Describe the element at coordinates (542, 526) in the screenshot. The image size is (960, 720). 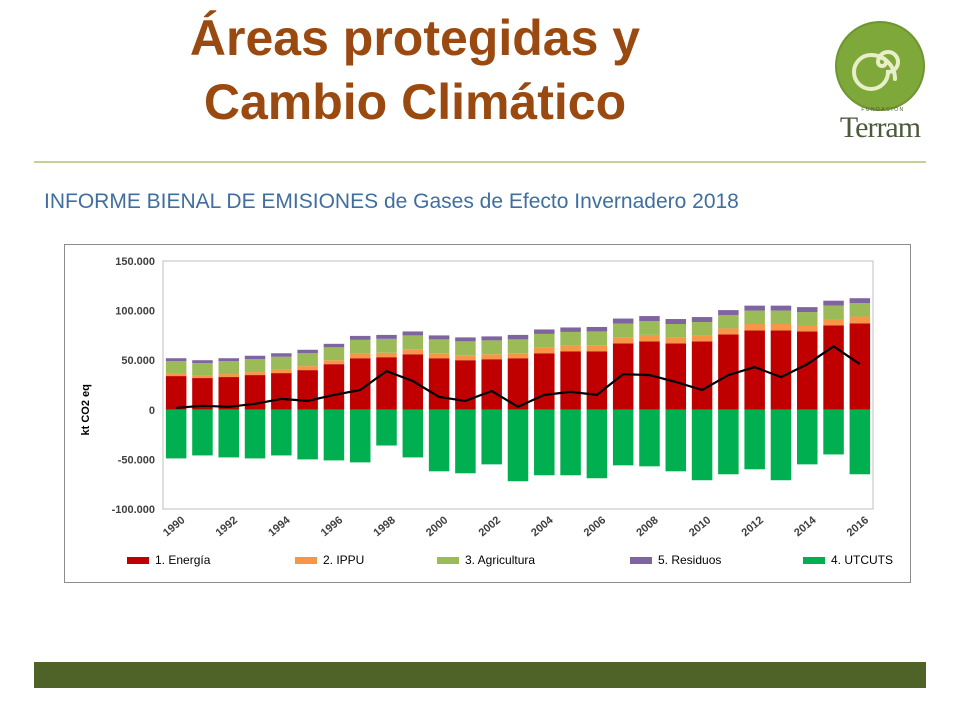
I see `x-tick-label: 2004` at that location.